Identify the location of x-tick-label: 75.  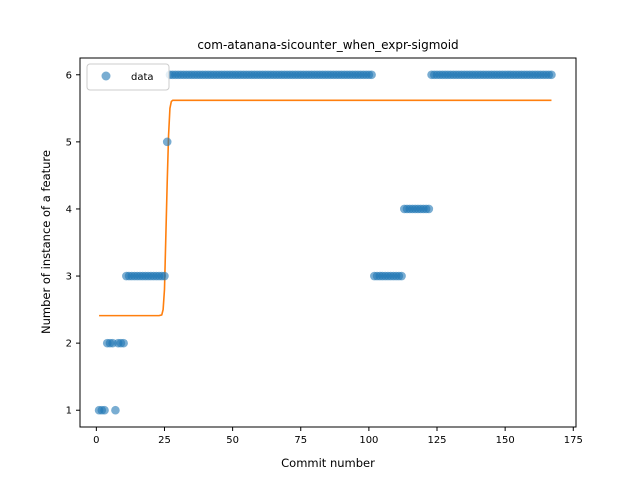
(300, 440).